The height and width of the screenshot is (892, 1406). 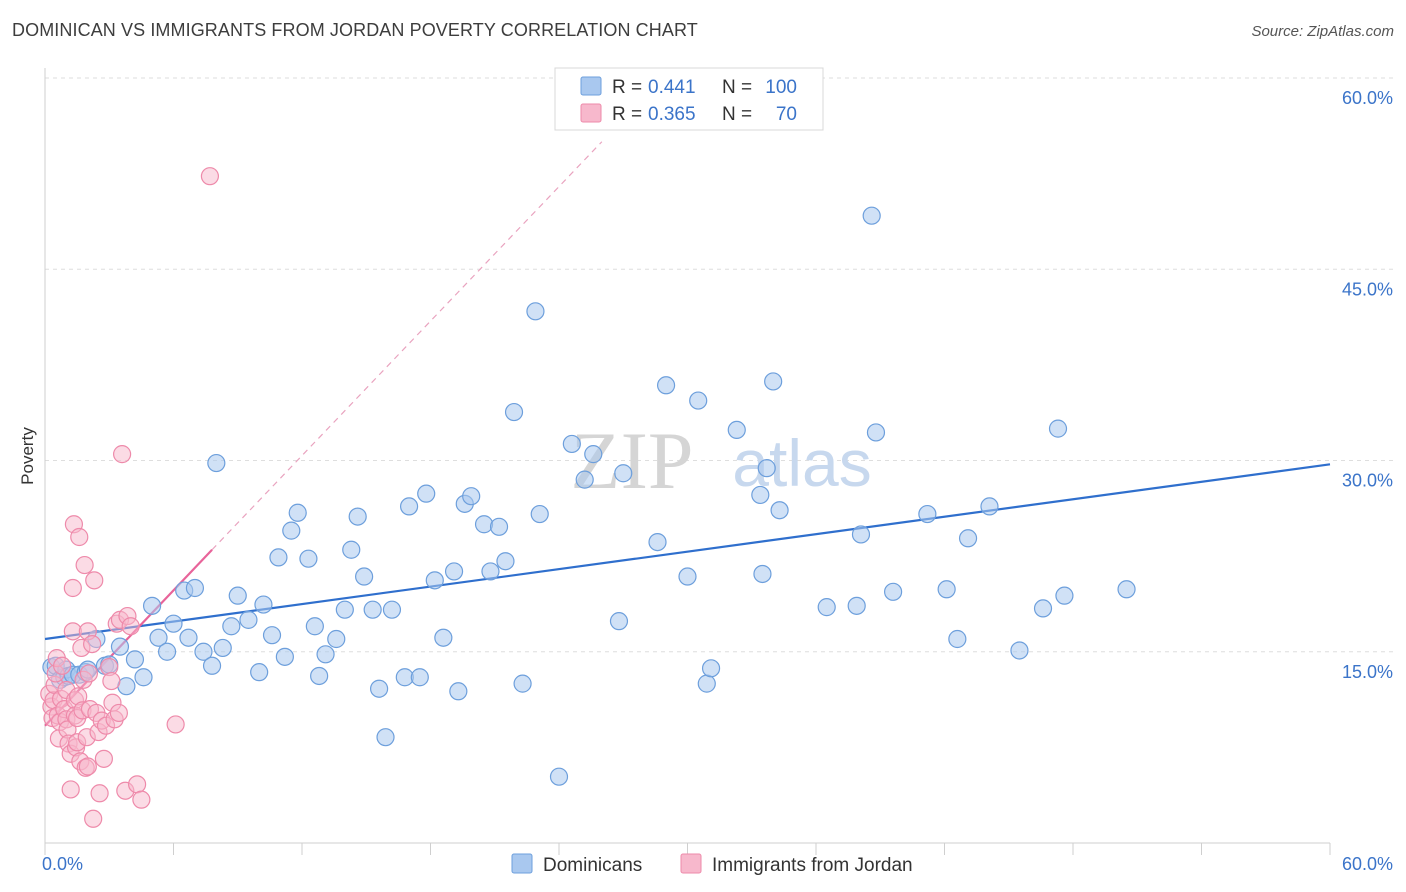 I want to click on y-tick-label-0: 15.0%, so click(x=1367, y=672).